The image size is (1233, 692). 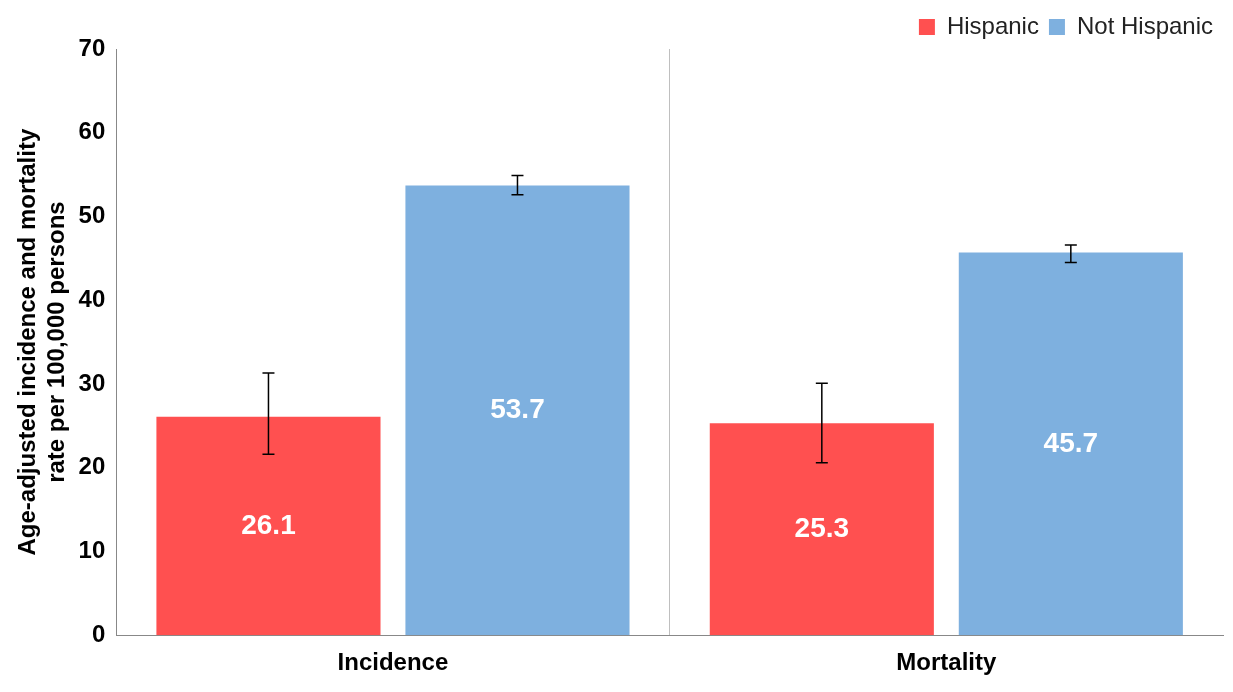 What do you see at coordinates (92, 131) in the screenshot?
I see `y-tick-label: 60` at bounding box center [92, 131].